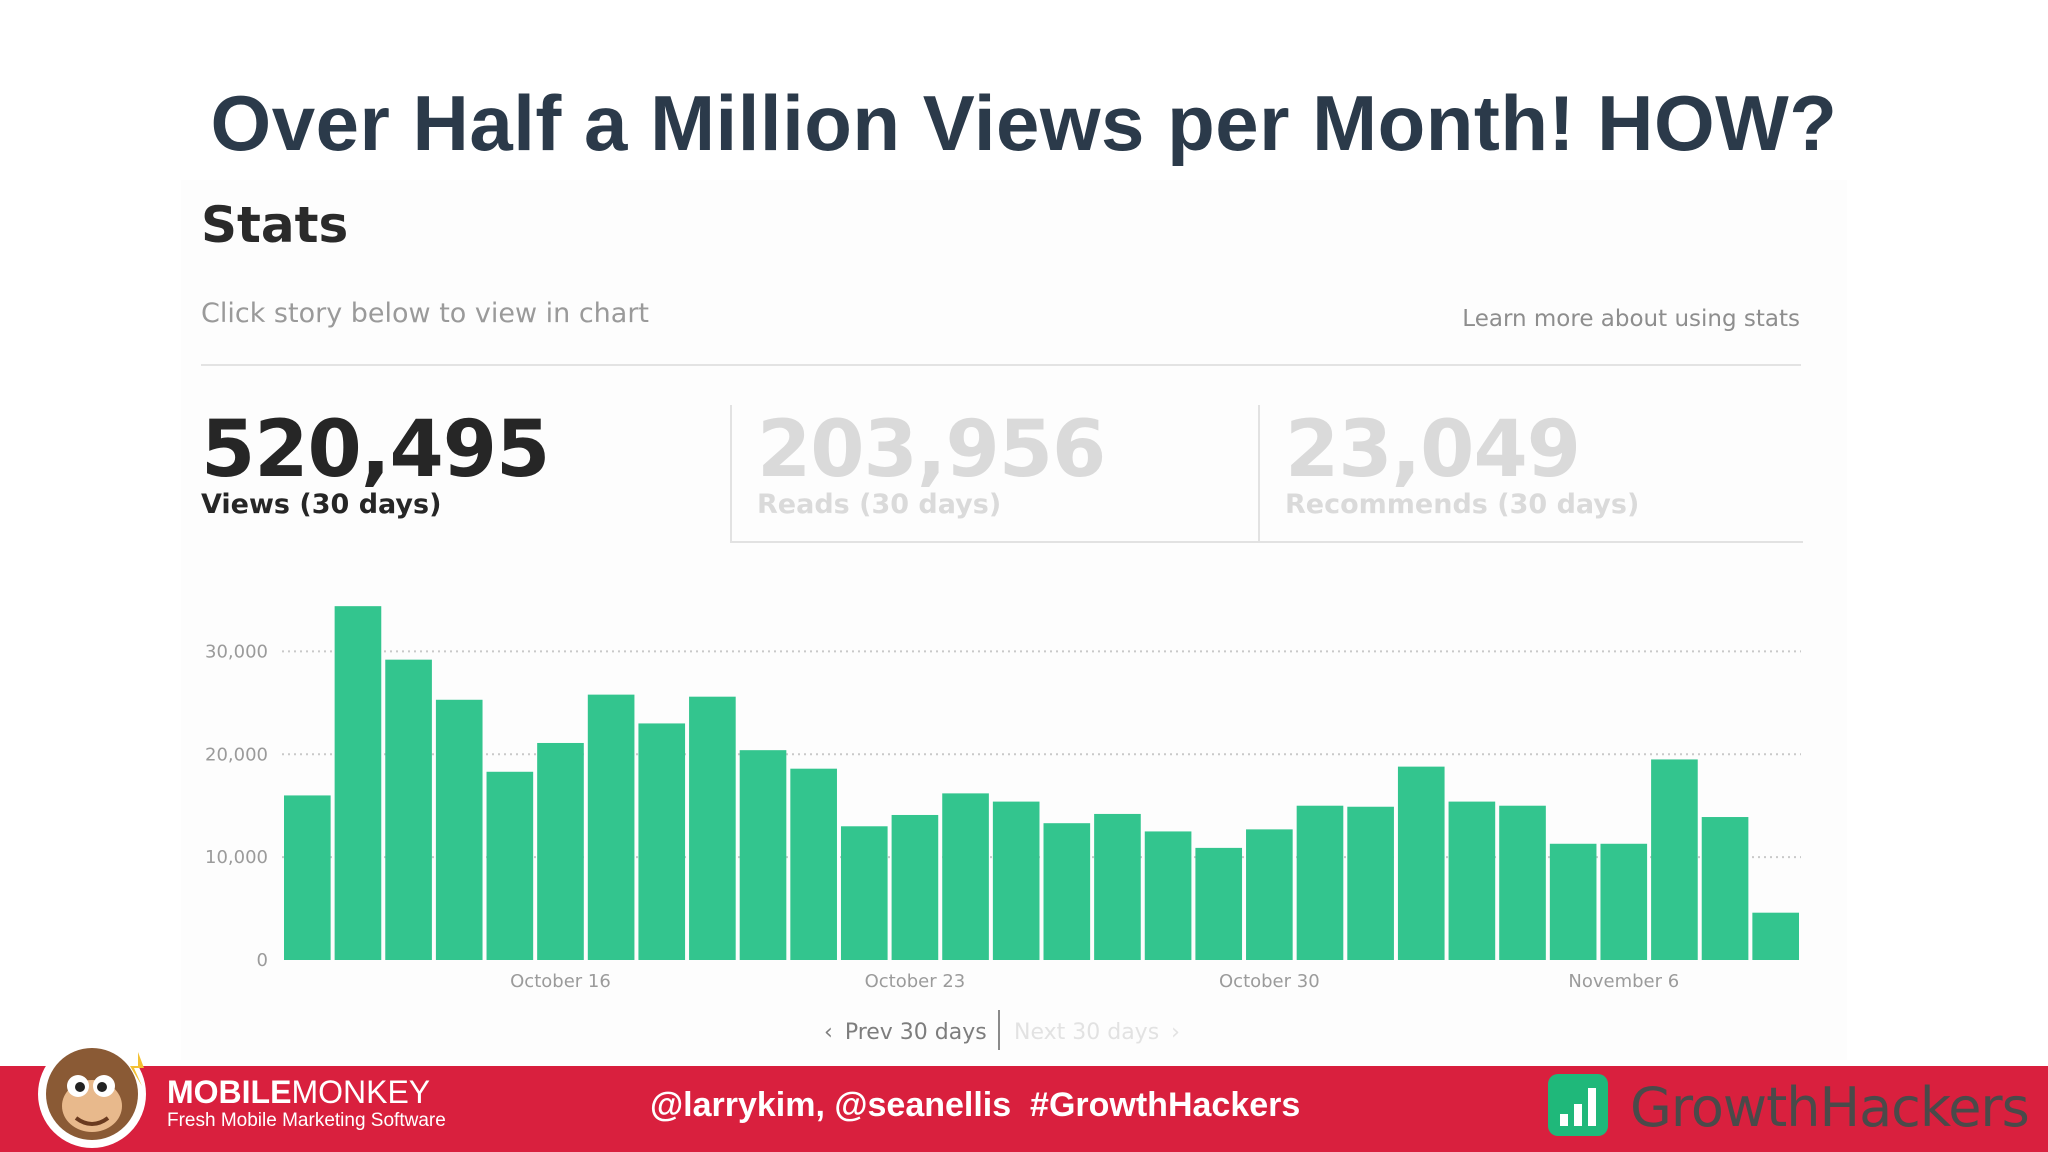 This screenshot has height=1152, width=2048. What do you see at coordinates (1462, 504) in the screenshot?
I see `recommends-label: Recommends (30 days)` at bounding box center [1462, 504].